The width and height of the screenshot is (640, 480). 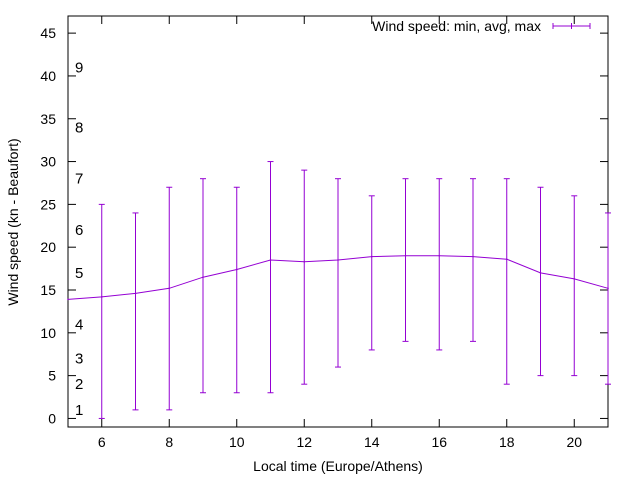 I want to click on x-tick-label: 8, so click(x=169, y=442).